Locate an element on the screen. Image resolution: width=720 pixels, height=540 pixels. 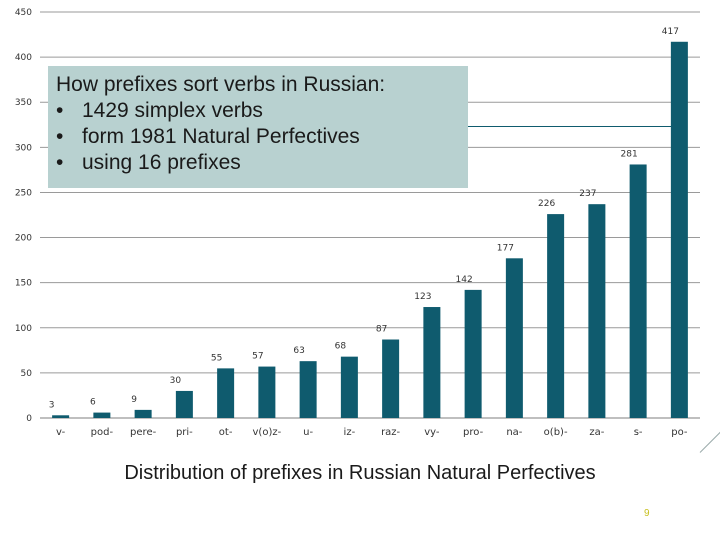
data-label: 417 is located at coordinates (670, 32).